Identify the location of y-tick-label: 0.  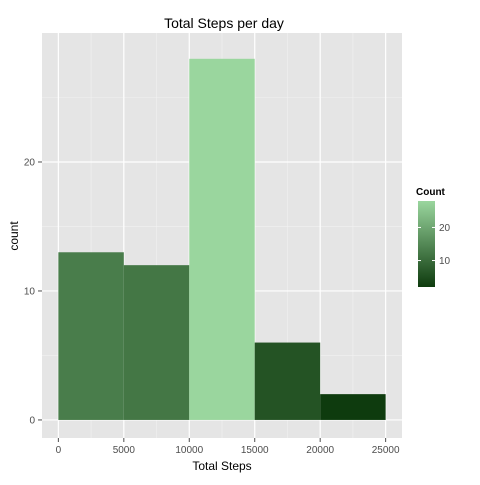
(32, 420).